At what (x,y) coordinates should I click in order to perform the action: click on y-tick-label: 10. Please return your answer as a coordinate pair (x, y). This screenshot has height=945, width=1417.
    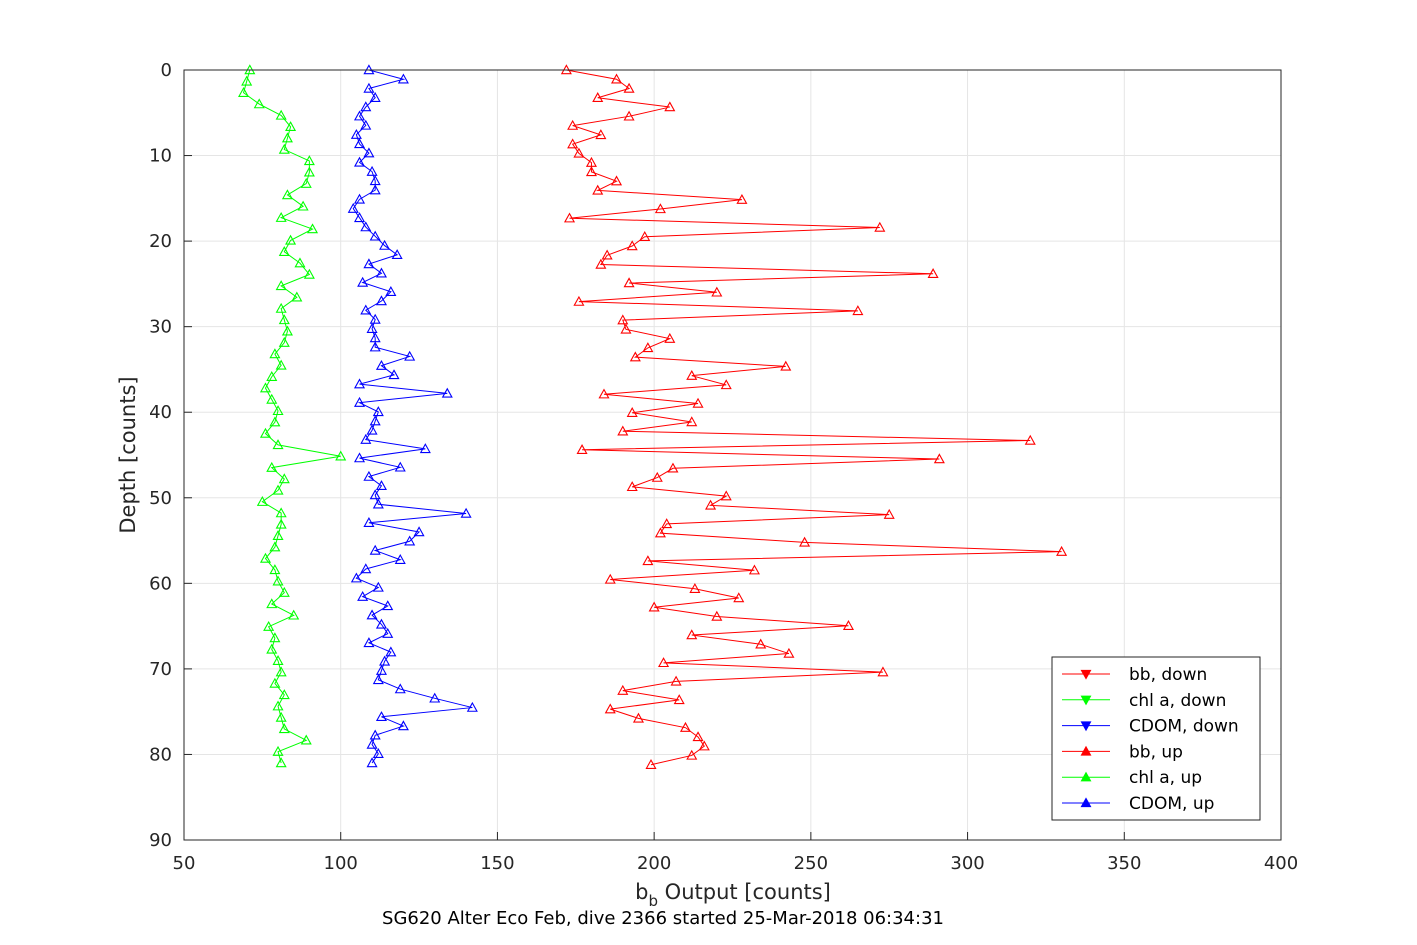
    Looking at the image, I should click on (160, 156).